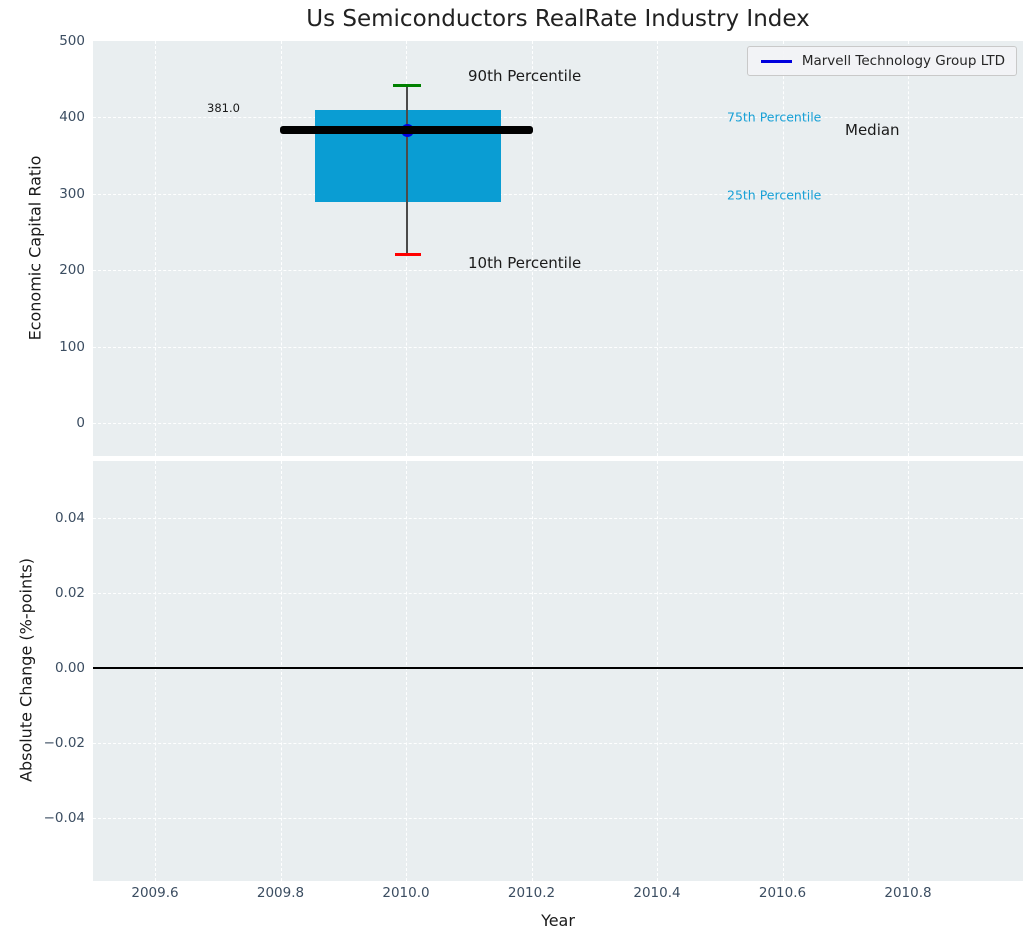  Describe the element at coordinates (558, 668) in the screenshot. I see `zero-line` at that location.